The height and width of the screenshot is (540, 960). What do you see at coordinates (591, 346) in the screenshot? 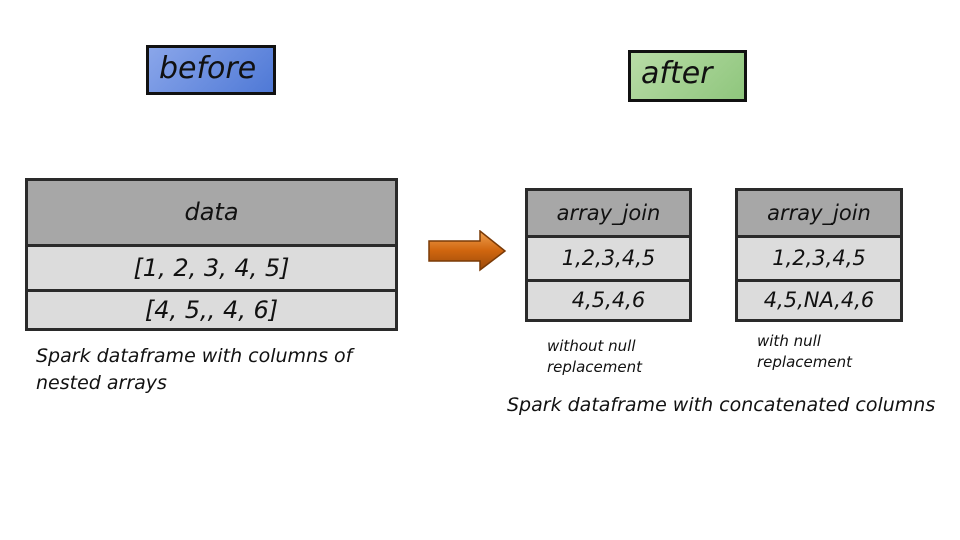
I see `after-table-1-caption-line-1: without null` at bounding box center [591, 346].